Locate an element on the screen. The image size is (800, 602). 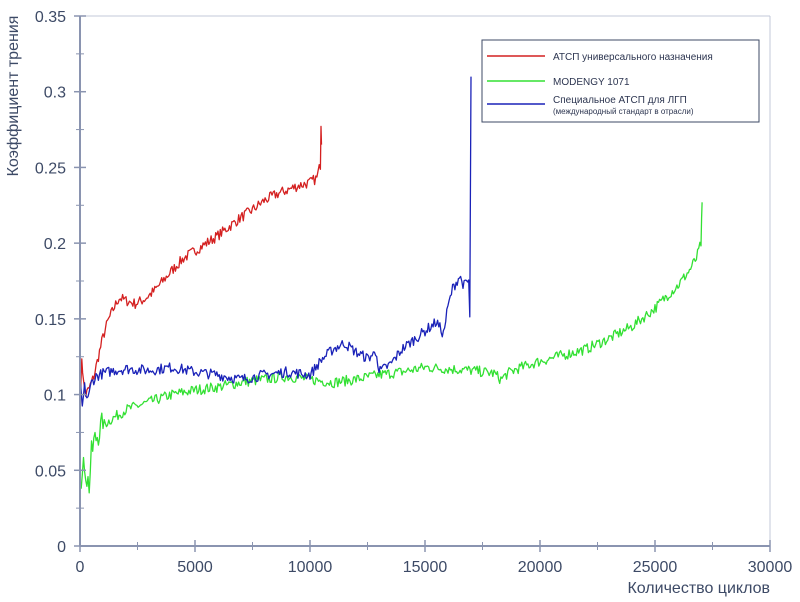
legend-sublabel-atsp-lgp: (международный стандарт в отрасли) is located at coordinates (623, 111).